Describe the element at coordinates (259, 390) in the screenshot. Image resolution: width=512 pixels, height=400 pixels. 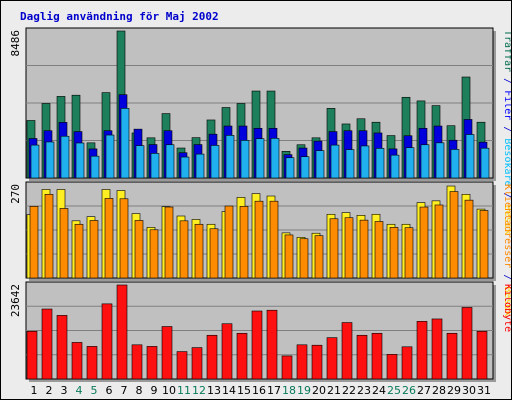
I see `x-tick-label: 16` at that location.